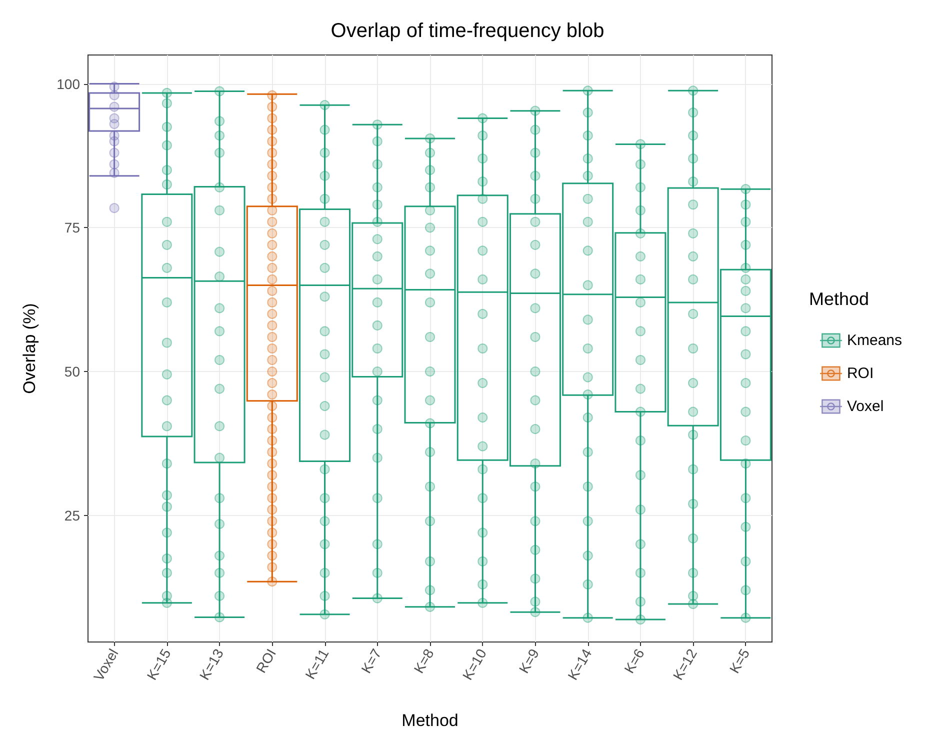 The image size is (935, 742). What do you see at coordinates (839, 299) in the screenshot?
I see `legend-title: Method` at bounding box center [839, 299].